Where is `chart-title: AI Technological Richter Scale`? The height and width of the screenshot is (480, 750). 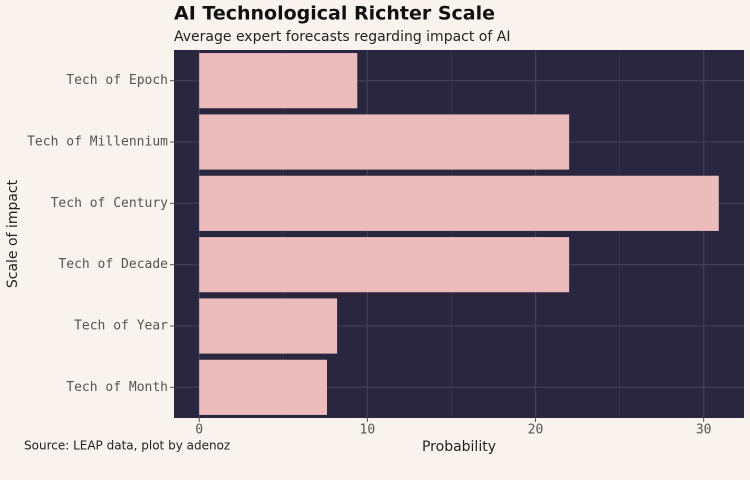
chart-title: AI Technological Richter Scale is located at coordinates (334, 14).